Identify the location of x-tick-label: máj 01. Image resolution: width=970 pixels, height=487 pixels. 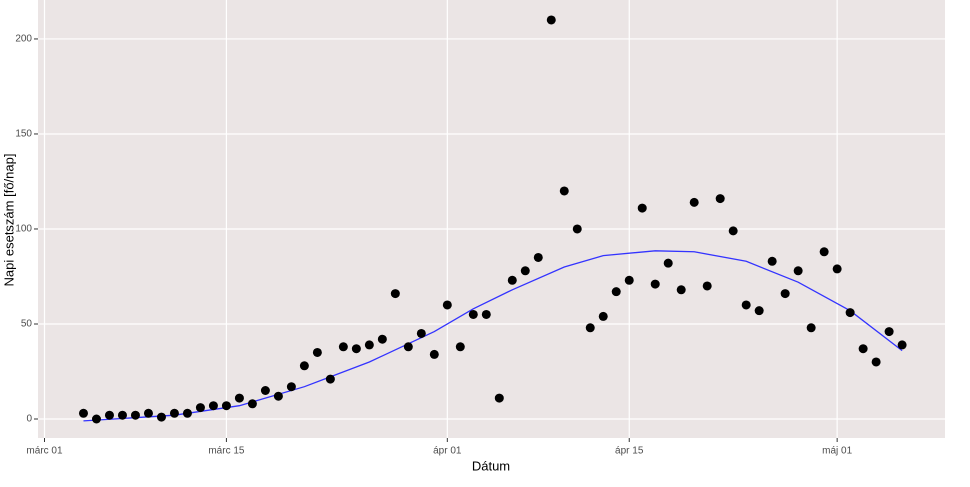
(837, 451).